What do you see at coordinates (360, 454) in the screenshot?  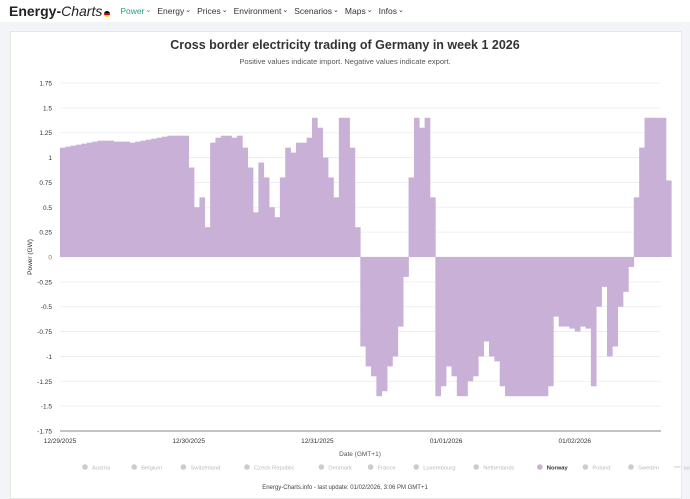 I see `x-axis-label: Date (GMT+1)` at bounding box center [360, 454].